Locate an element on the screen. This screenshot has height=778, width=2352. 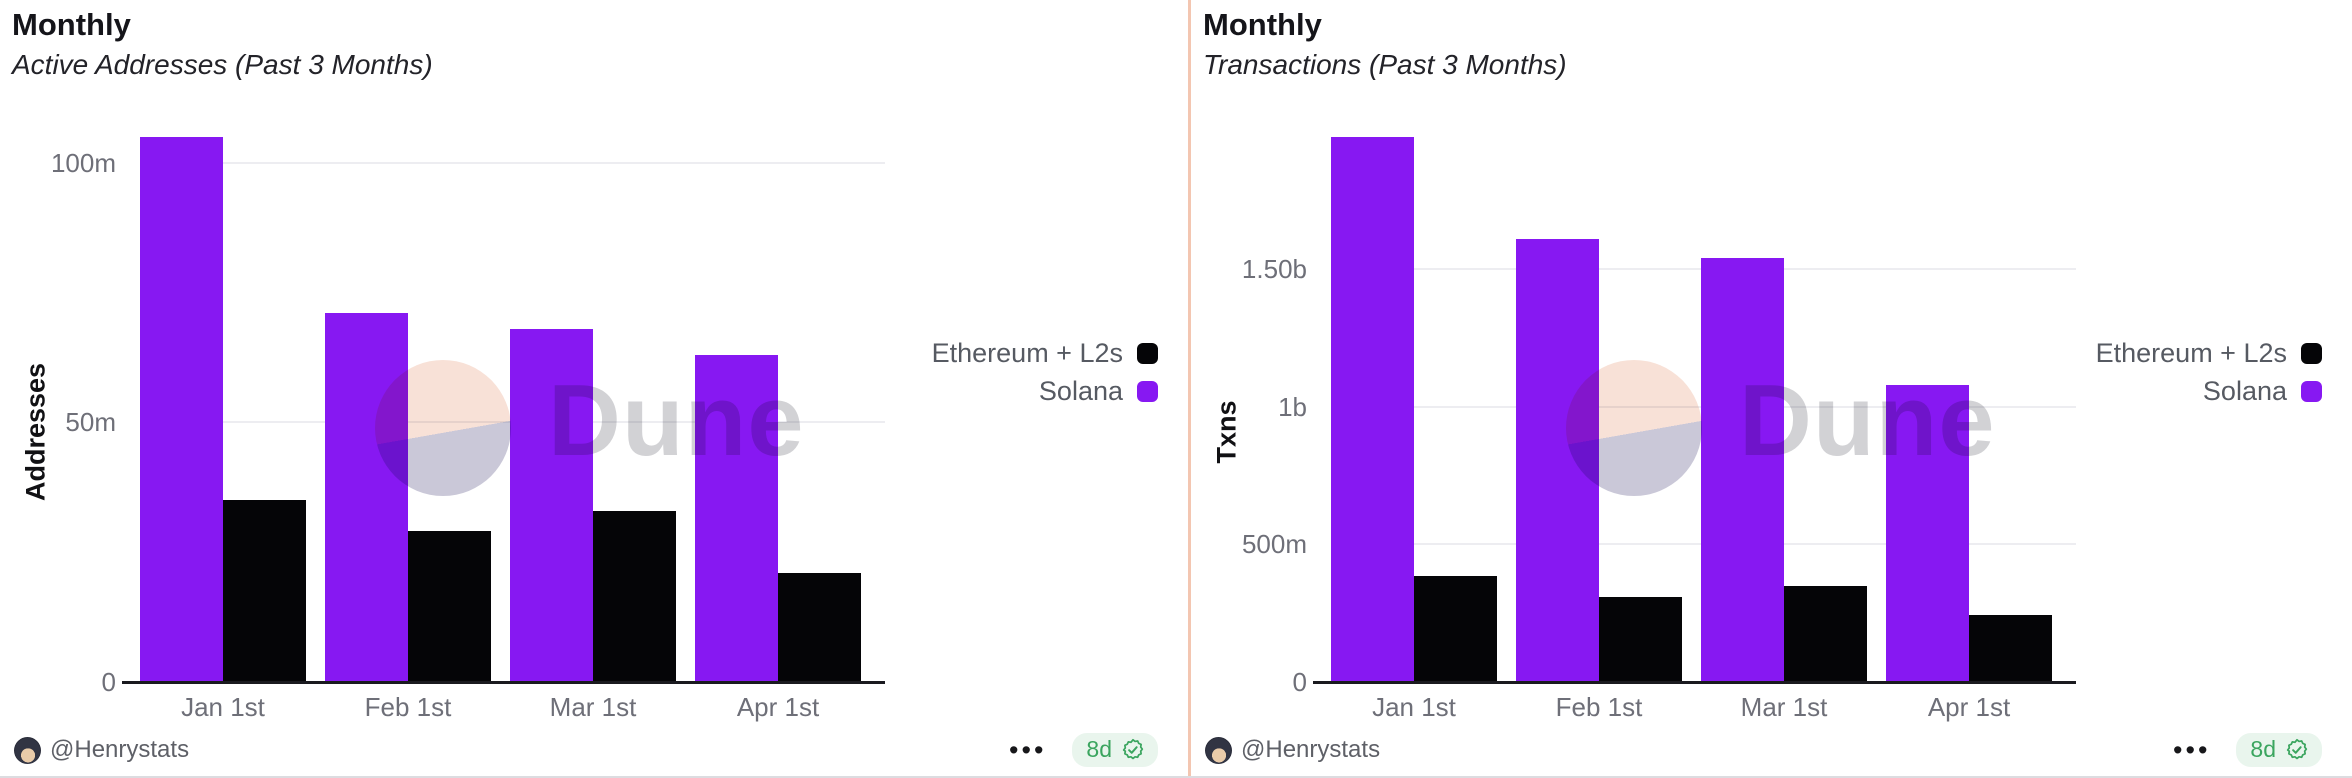
y-tick-label: 500m is located at coordinates (1274, 544).